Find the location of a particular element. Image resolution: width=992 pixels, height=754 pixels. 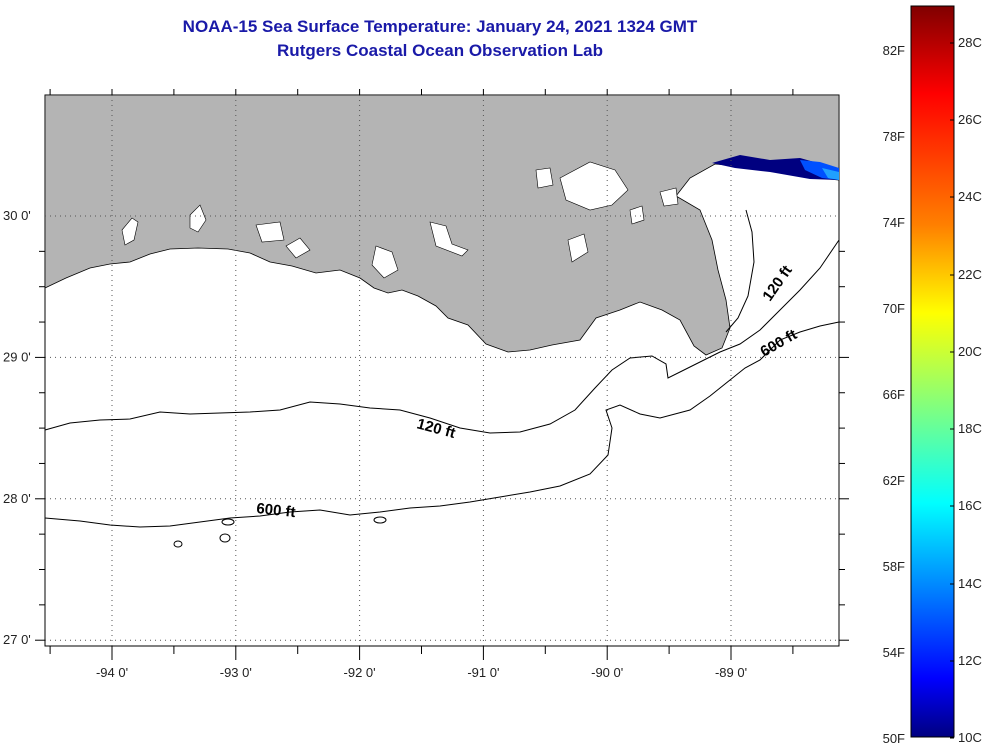

colorbar-label-c: 18C is located at coordinates (970, 428).